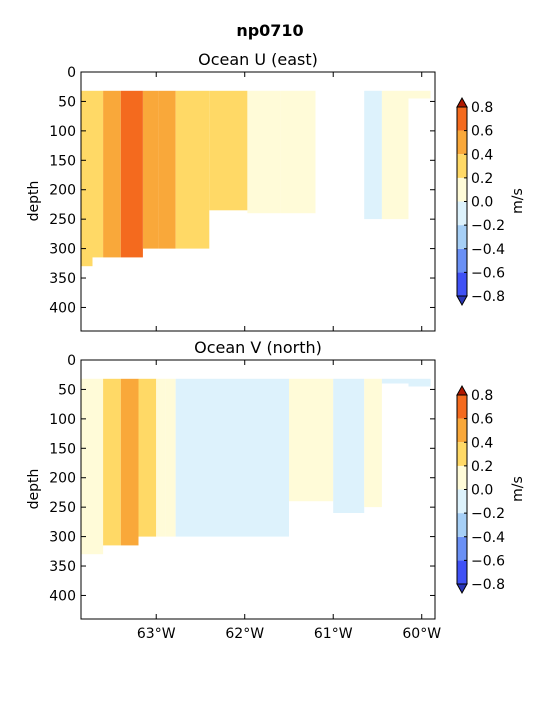  I want to click on cbar-label-v: m/s, so click(518, 489).